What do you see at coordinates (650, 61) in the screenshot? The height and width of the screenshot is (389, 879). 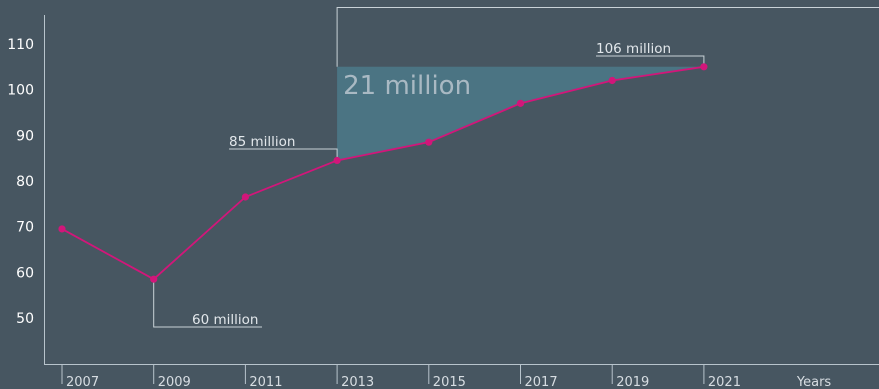 I see `leader-106-million` at bounding box center [650, 61].